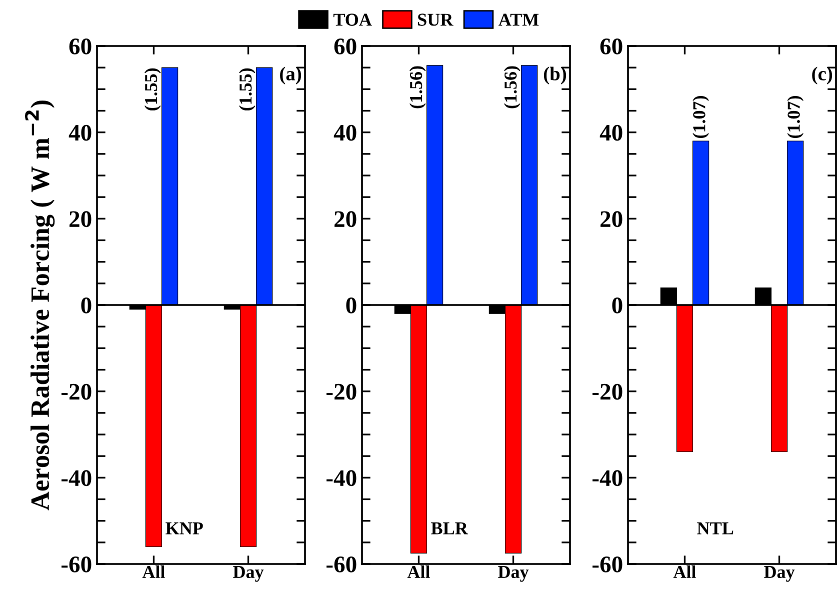 Image resolution: width=838 pixels, height=592 pixels. What do you see at coordinates (352, 20) in the screenshot?
I see `legend-label: TOA` at bounding box center [352, 20].